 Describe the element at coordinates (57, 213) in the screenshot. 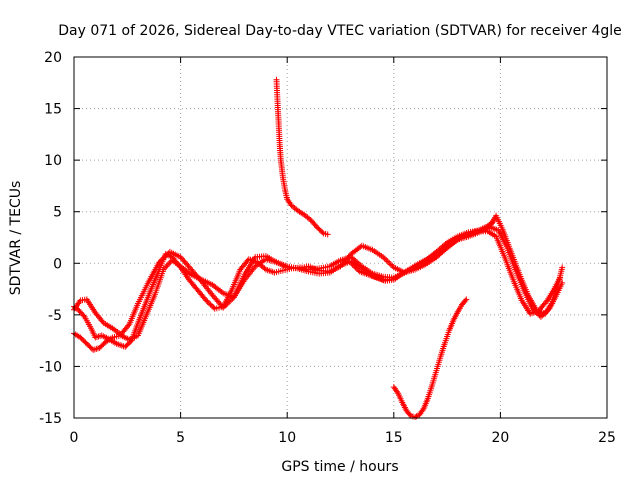

I see `y-tick-label: 5` at that location.